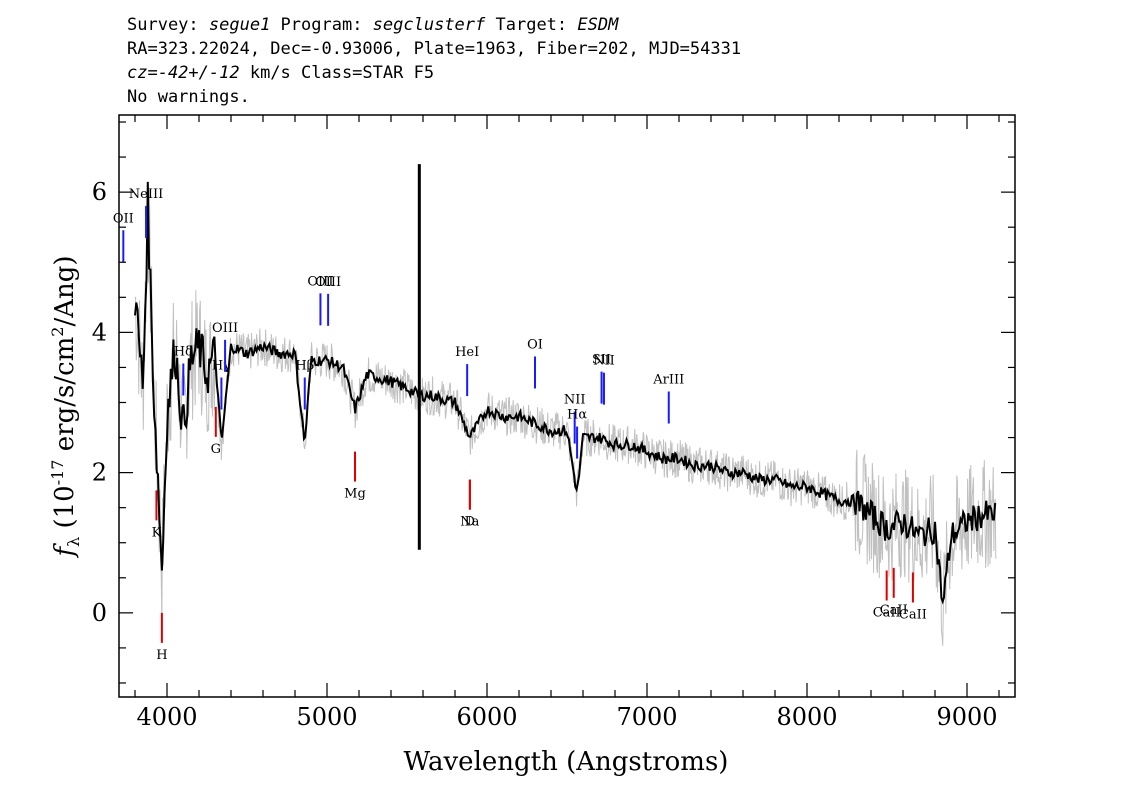 This screenshot has height=810, width=1134. What do you see at coordinates (337, 73) in the screenshot?
I see `class-text: km/s Class=STAR F5` at bounding box center [337, 73].